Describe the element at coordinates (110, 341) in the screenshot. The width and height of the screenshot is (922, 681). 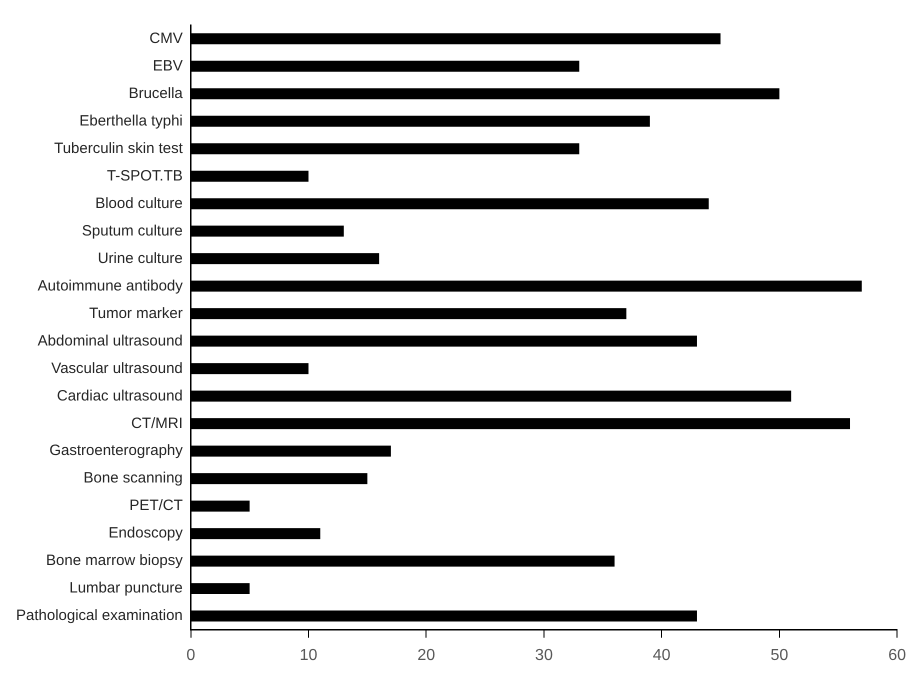
I see `y-tick-label: Abdominal ultrasound` at that location.